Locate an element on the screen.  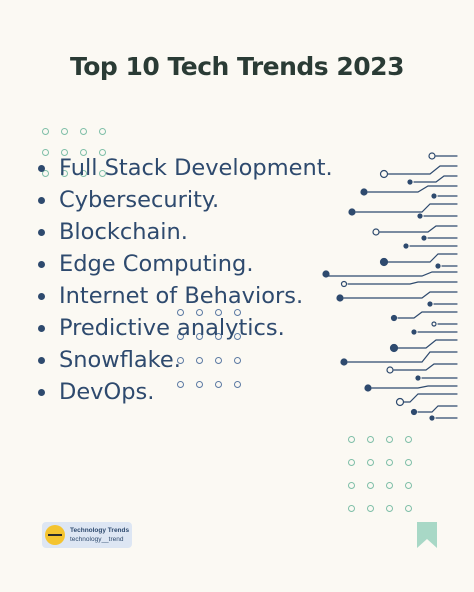
dot-grid-top-left is located at coordinates (74, 152).